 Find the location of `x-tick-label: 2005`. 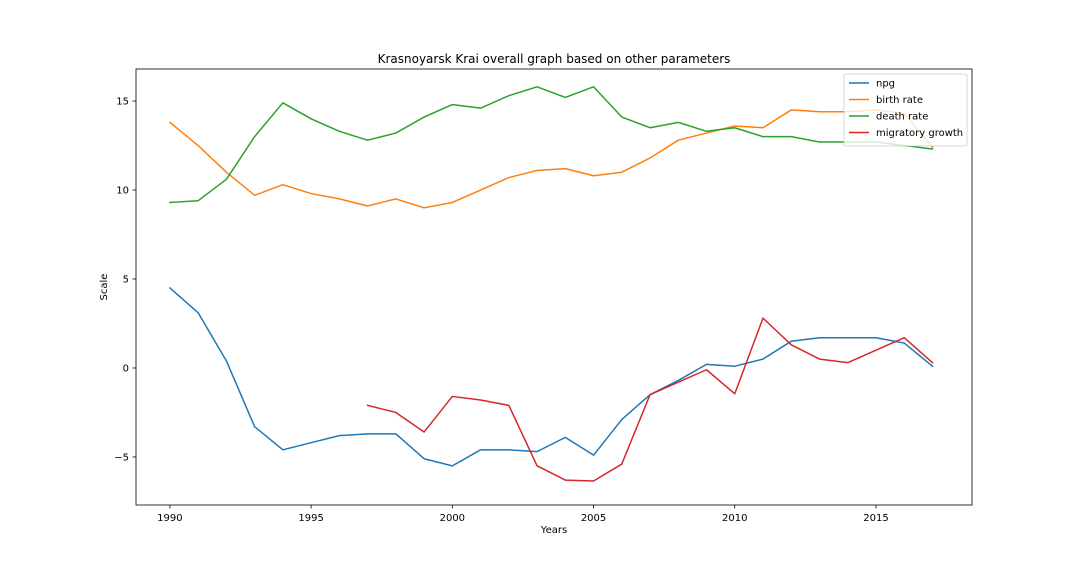

x-tick-label: 2005 is located at coordinates (593, 518).